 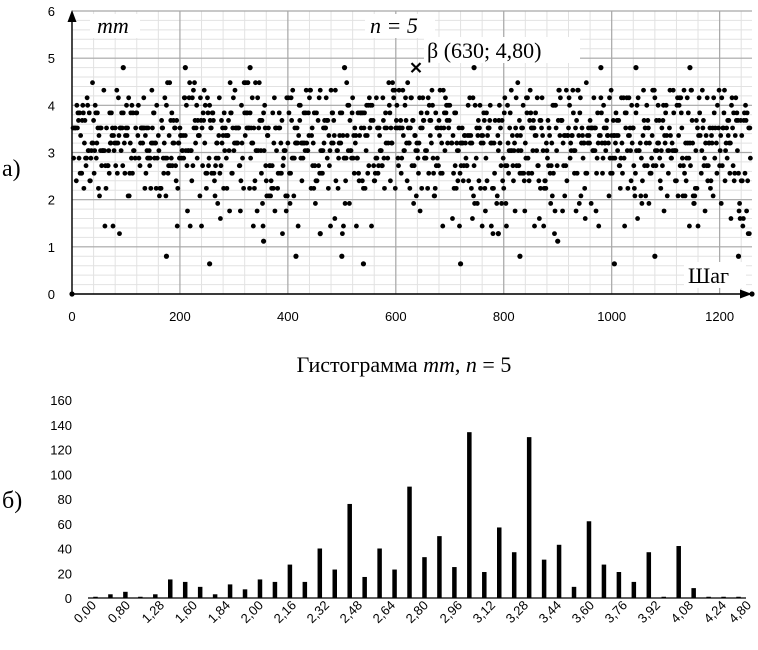 I want to click on scatter-x-axis-arrow-icon, so click(x=746, y=294).